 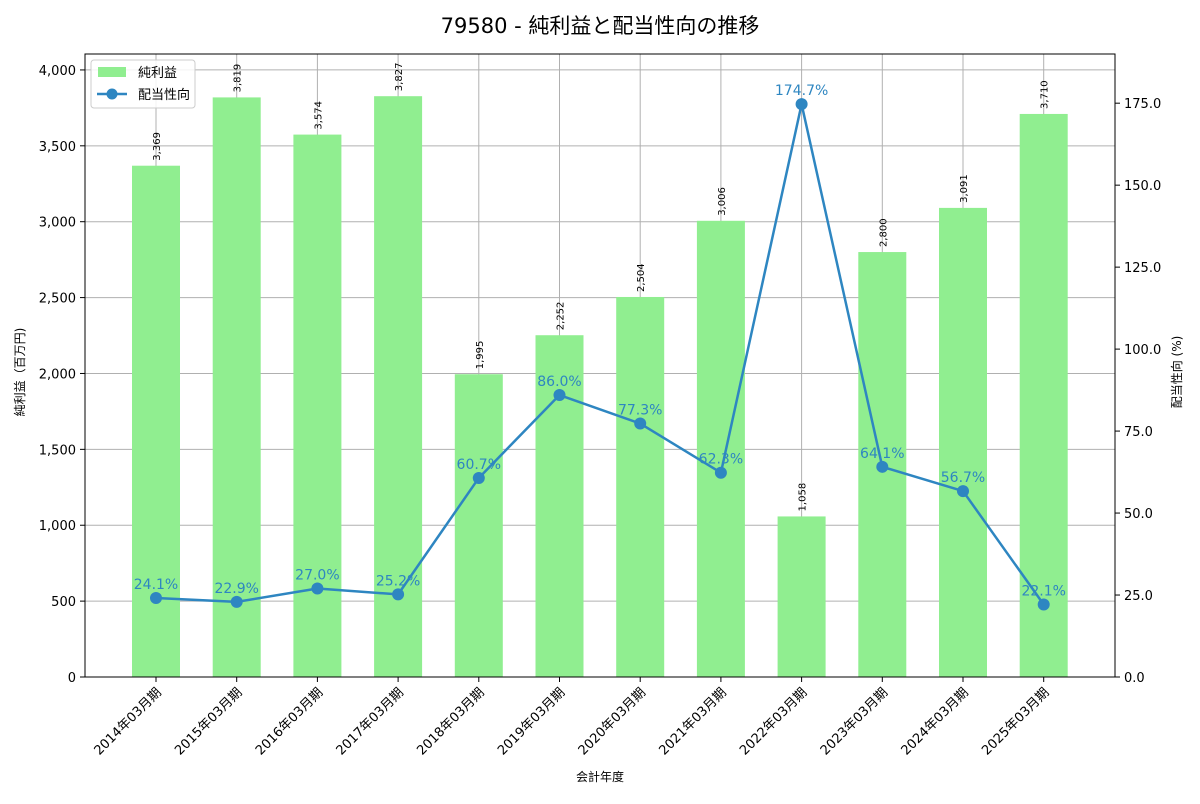 I want to click on left-tick-label: 3,500, so click(x=57, y=147).